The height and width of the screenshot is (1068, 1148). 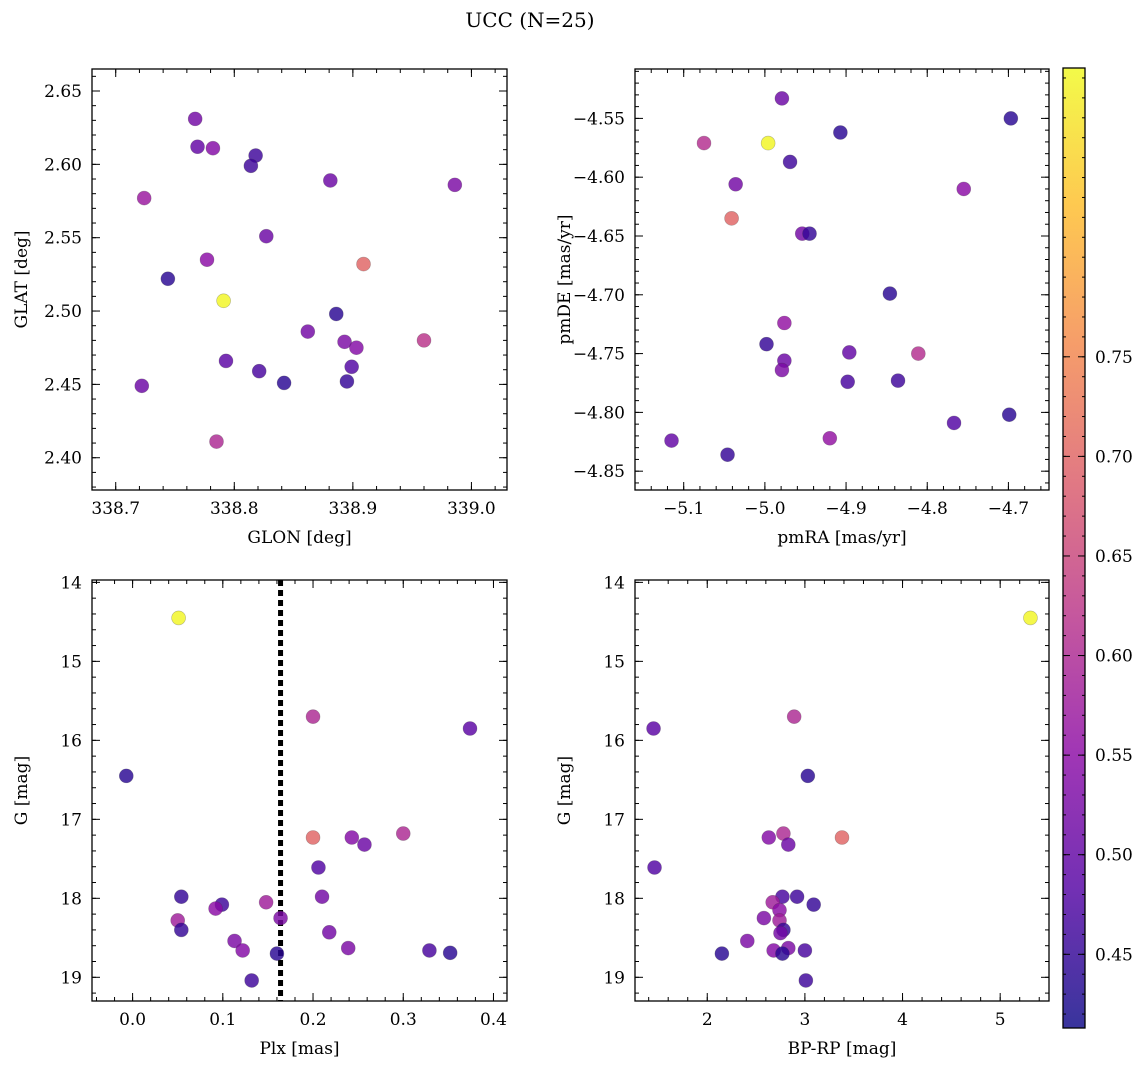 What do you see at coordinates (599, 296) in the screenshot?
I see `y-tick-label: −4.70` at bounding box center [599, 296].